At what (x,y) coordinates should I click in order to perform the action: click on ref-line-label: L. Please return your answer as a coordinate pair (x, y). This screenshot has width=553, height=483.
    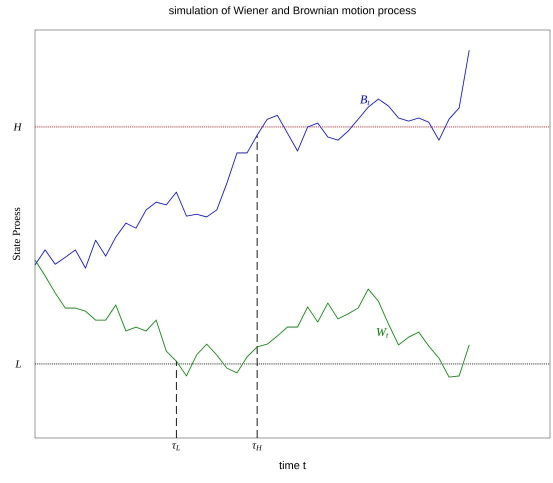
    Looking at the image, I should click on (18, 364).